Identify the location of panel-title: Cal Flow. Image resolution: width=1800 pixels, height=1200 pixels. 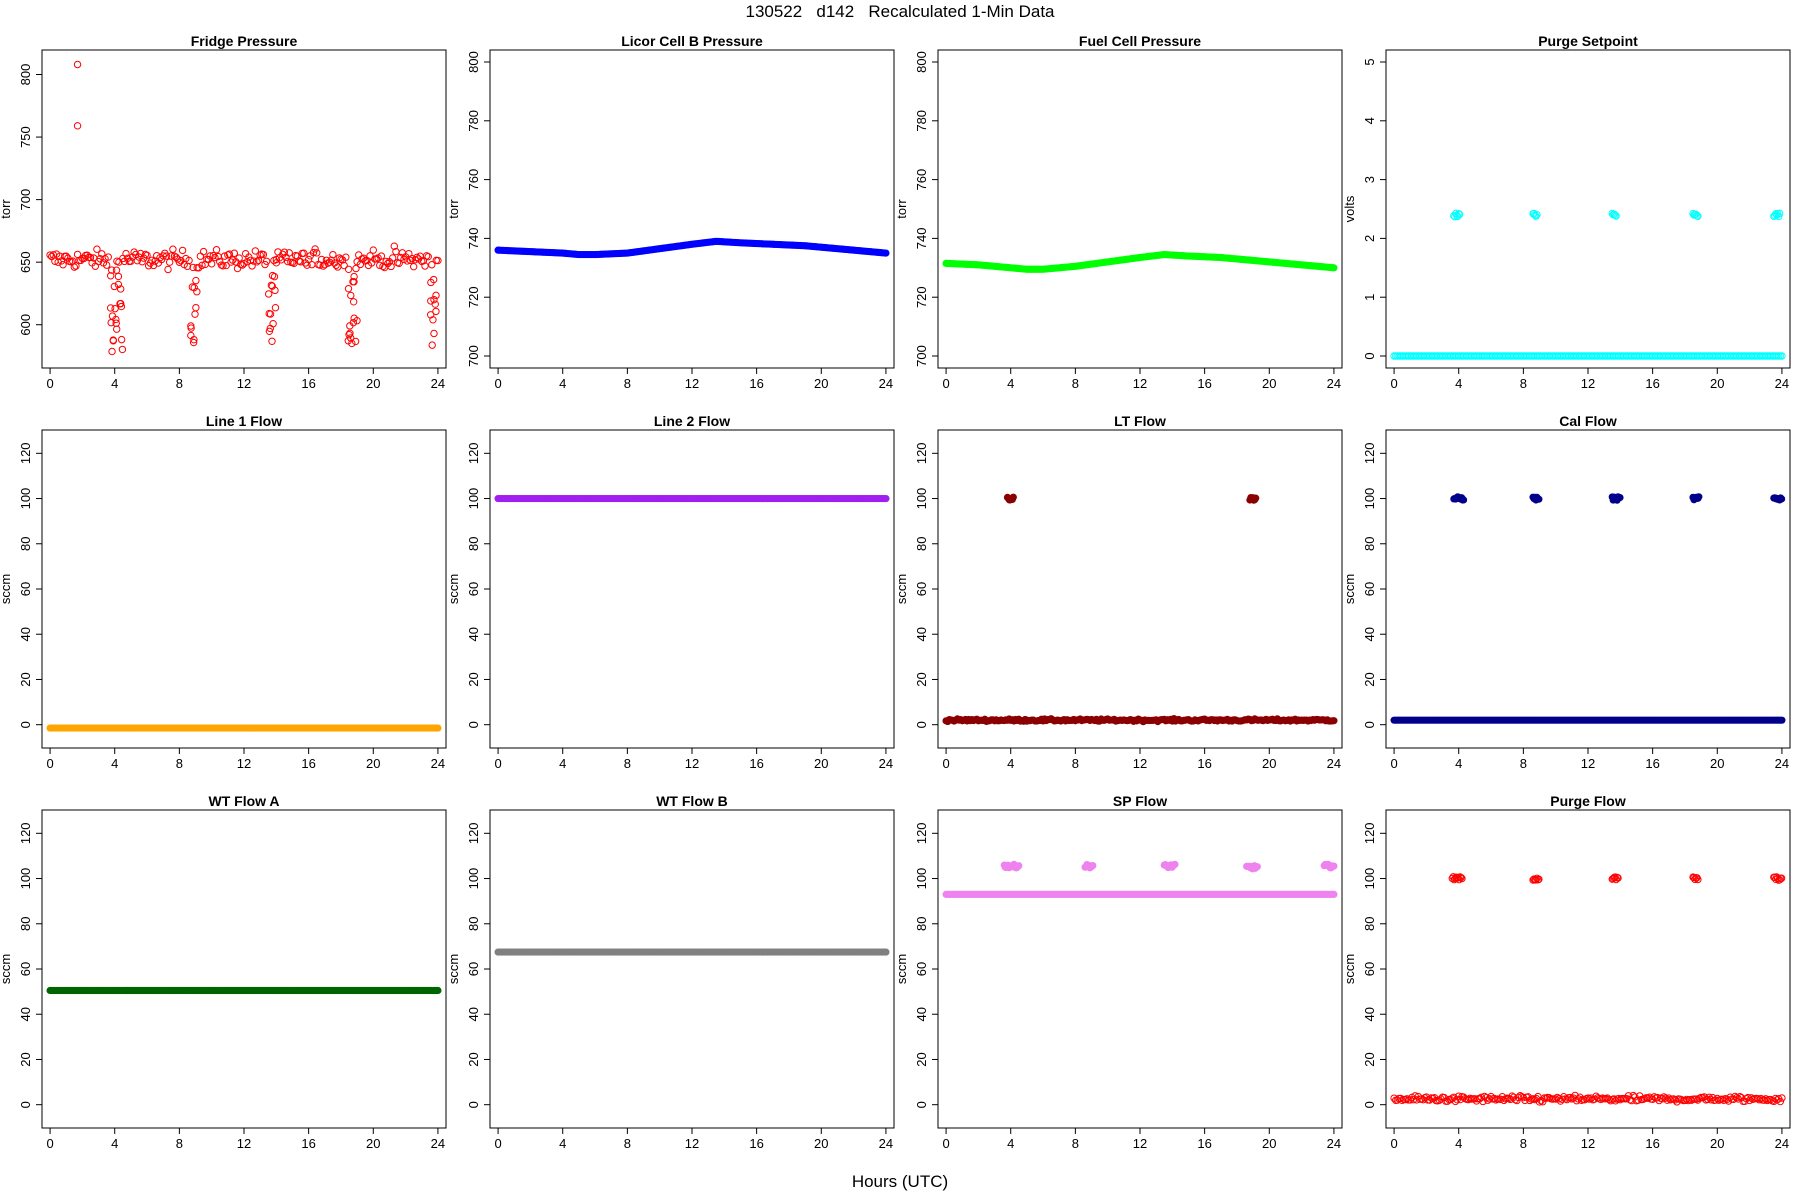
(1588, 421).